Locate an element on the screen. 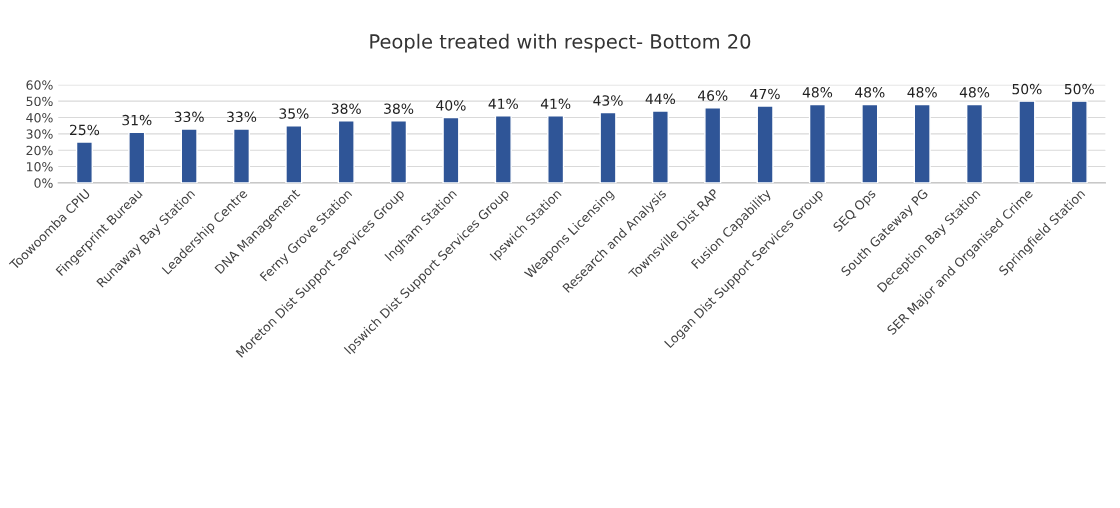 The width and height of the screenshot is (1120, 508). y-tick-label: 50% is located at coordinates (39, 101).